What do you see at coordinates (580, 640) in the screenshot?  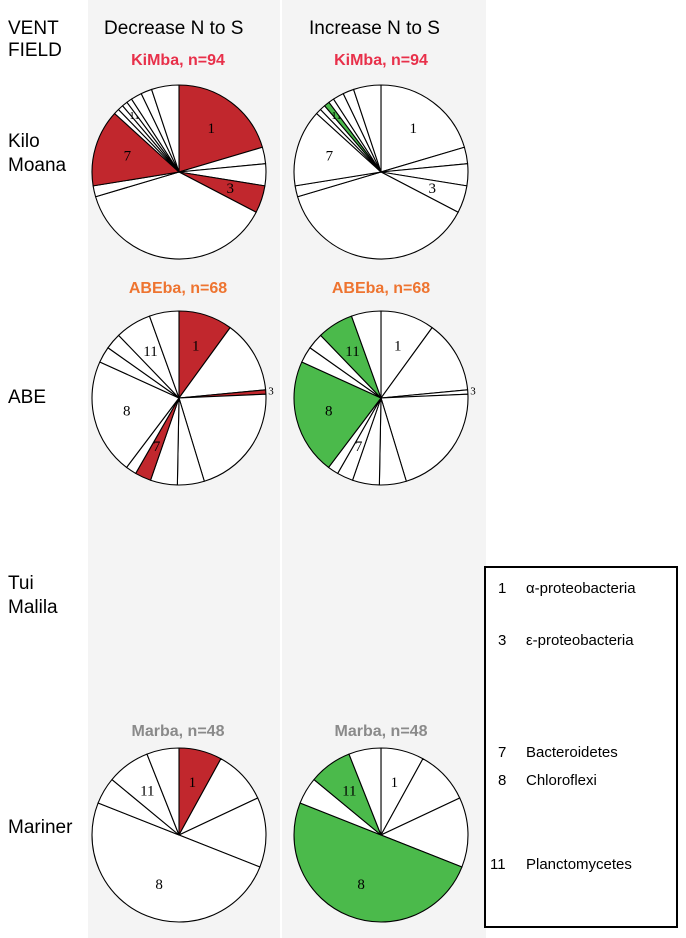 I see `legend-label: ε-proteobacteria` at bounding box center [580, 640].